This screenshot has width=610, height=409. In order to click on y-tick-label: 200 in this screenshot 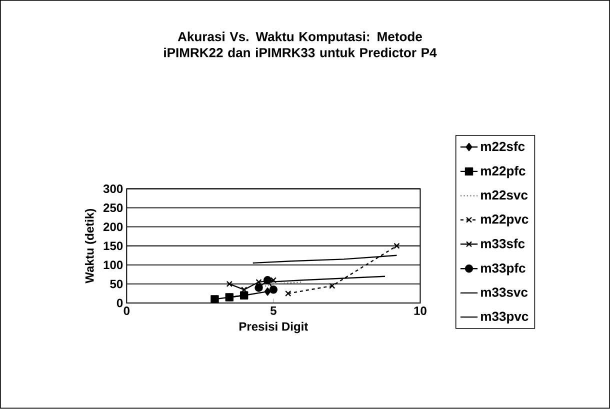, I will do `click(113, 227)`.